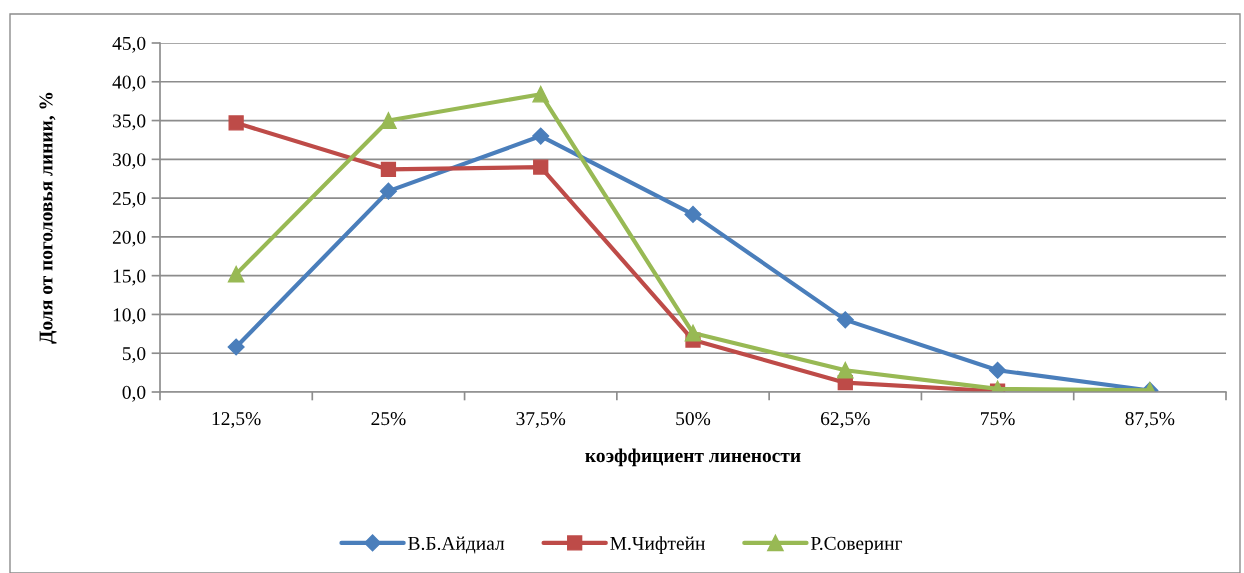 The image size is (1244, 573). What do you see at coordinates (129, 161) in the screenshot?
I see `y-tick-label: 30,0` at bounding box center [129, 161].